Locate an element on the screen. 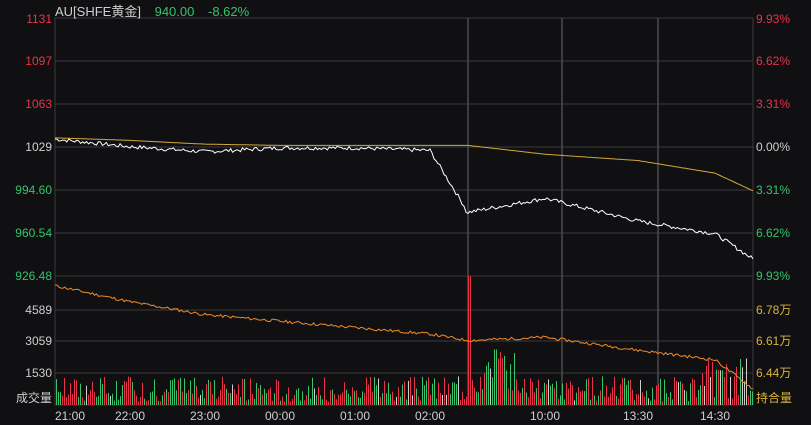  time-label: 14:30 is located at coordinates (715, 416).